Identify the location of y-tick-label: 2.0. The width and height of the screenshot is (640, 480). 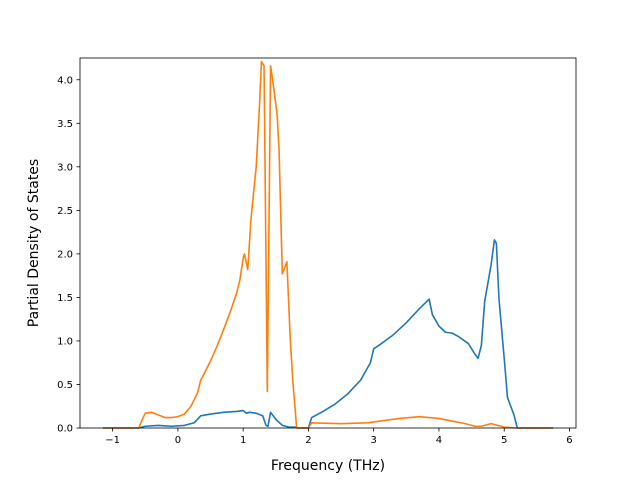
(65, 254).